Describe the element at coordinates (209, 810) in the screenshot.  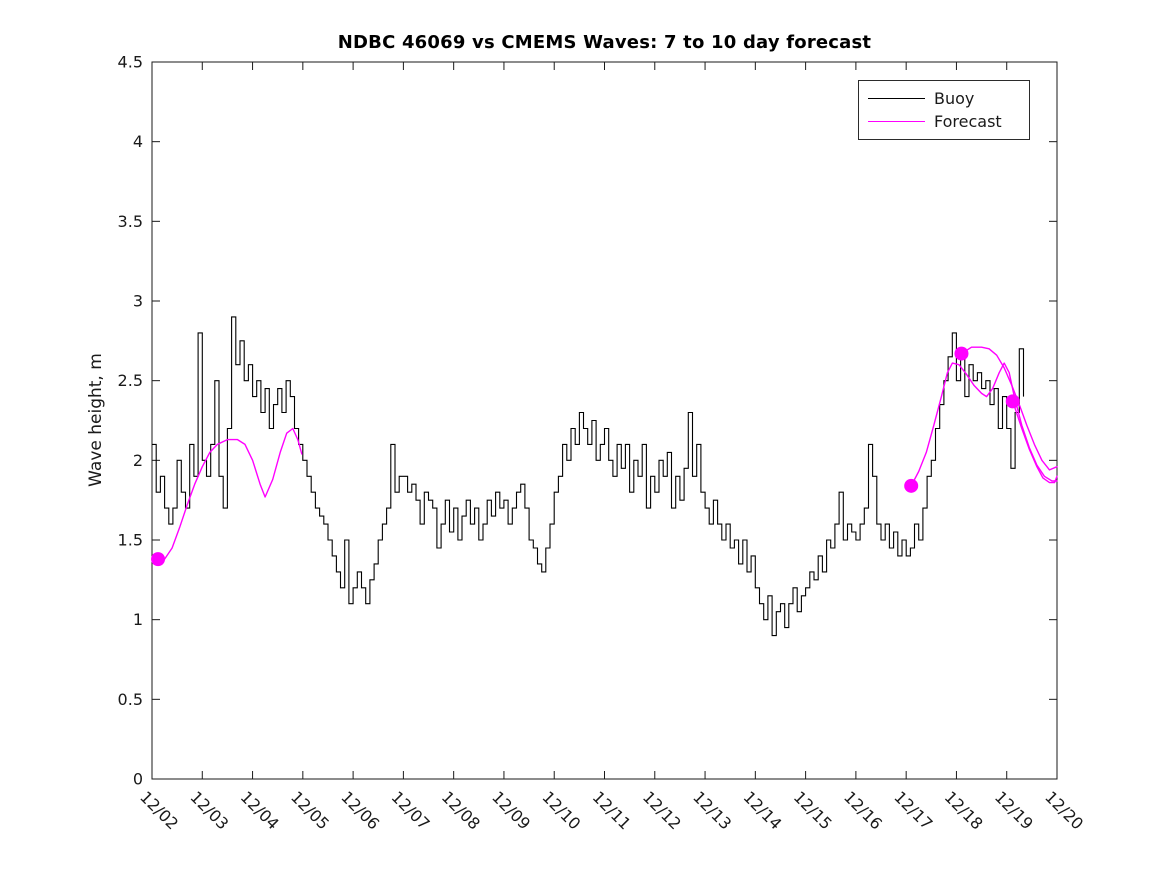
I see `x-tick-label: 12/03` at that location.